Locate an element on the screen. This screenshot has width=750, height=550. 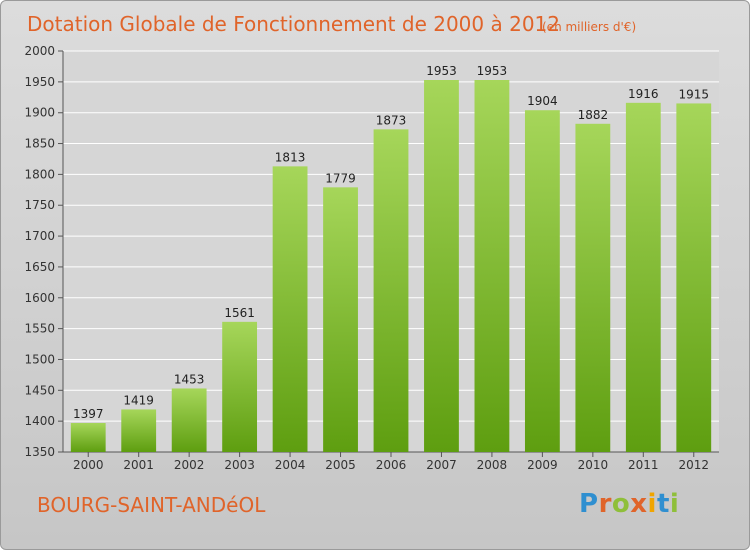
x-tick-label: 2009 is located at coordinates (542, 465).